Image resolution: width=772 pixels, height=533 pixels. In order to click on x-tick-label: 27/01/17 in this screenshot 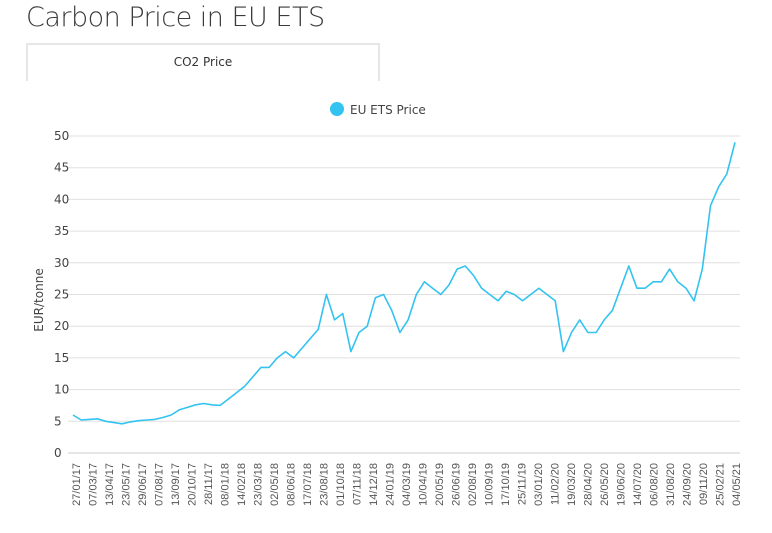, I will do `click(77, 484)`.